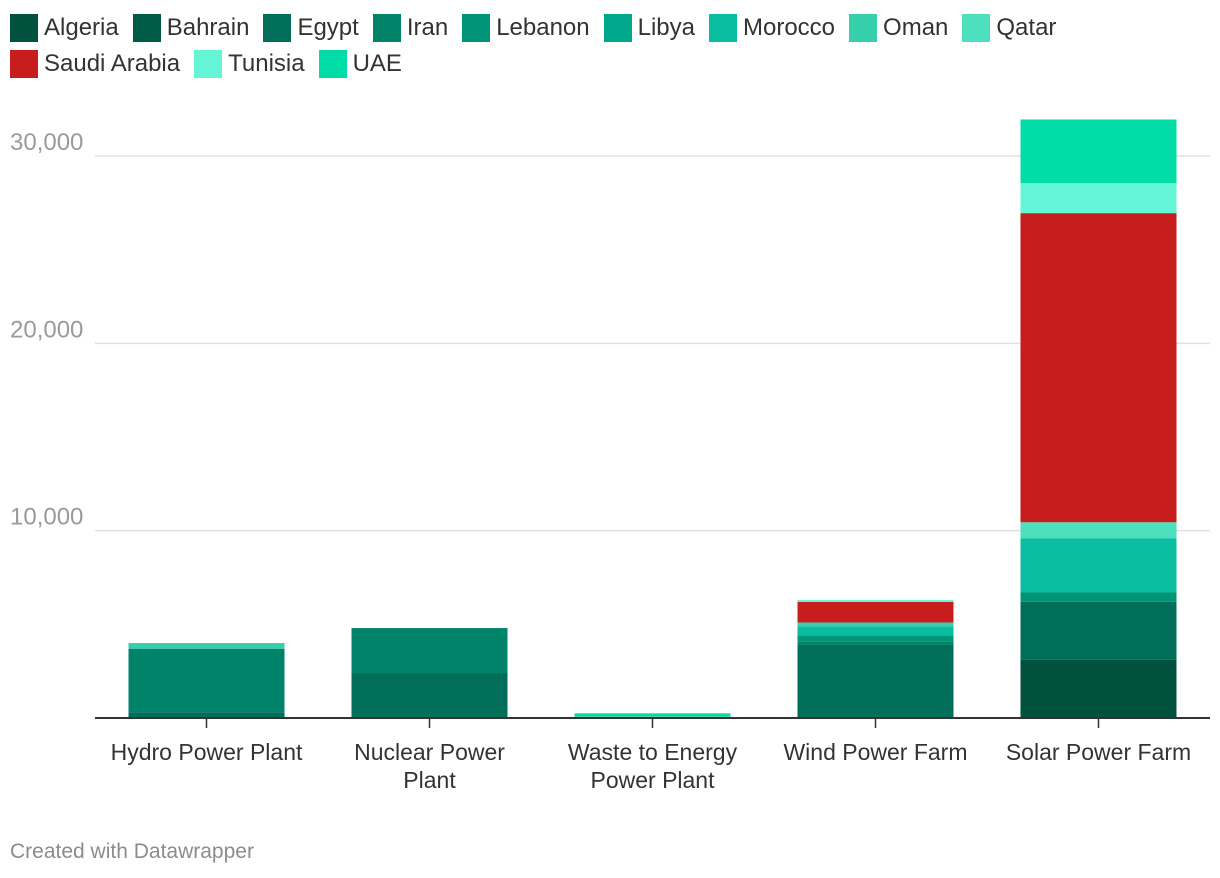 The height and width of the screenshot is (878, 1220). I want to click on legend-item: Oman, so click(898, 28).